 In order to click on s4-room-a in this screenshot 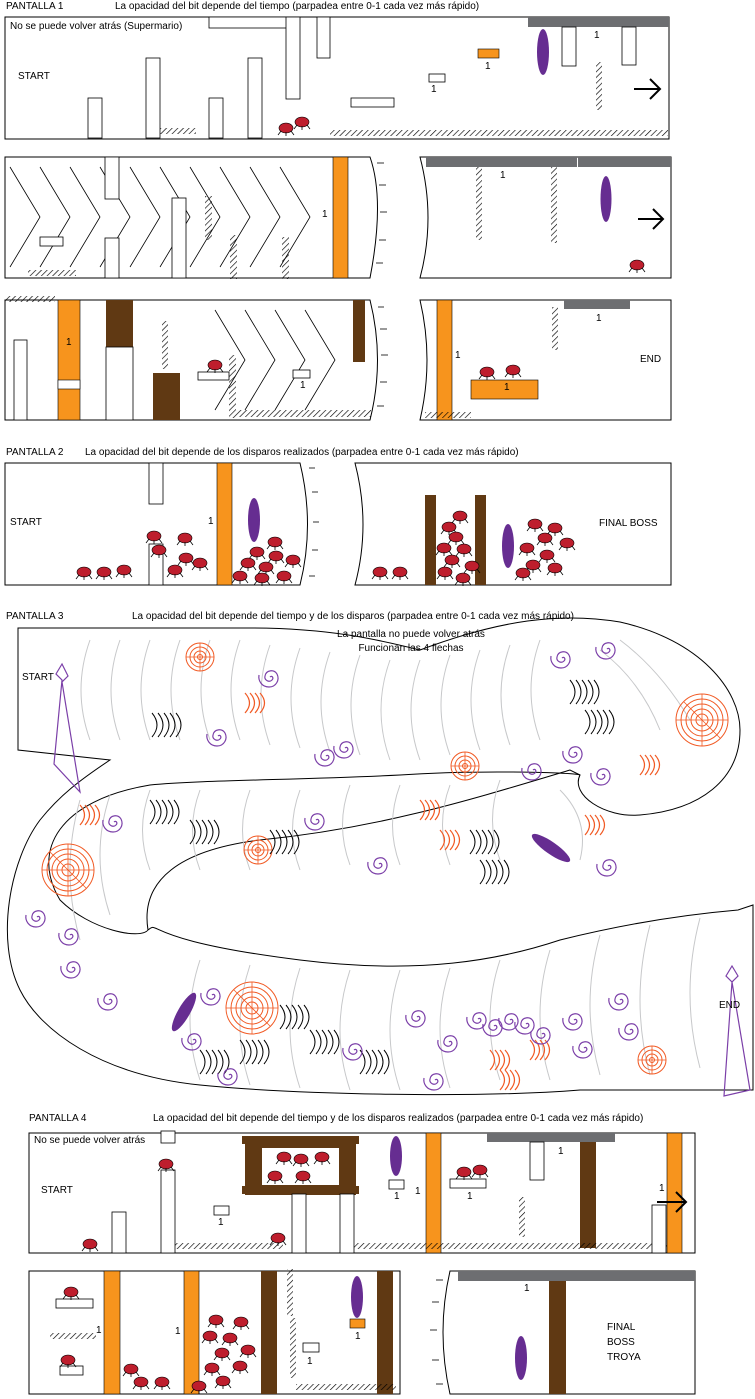, I will do `click(362, 1192)`.